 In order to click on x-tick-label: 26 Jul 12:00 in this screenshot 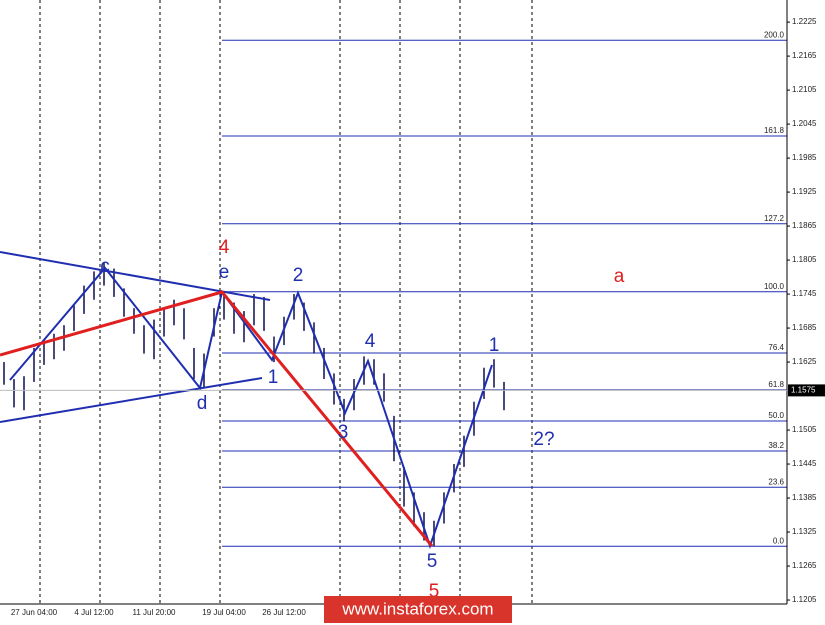, I will do `click(284, 612)`.